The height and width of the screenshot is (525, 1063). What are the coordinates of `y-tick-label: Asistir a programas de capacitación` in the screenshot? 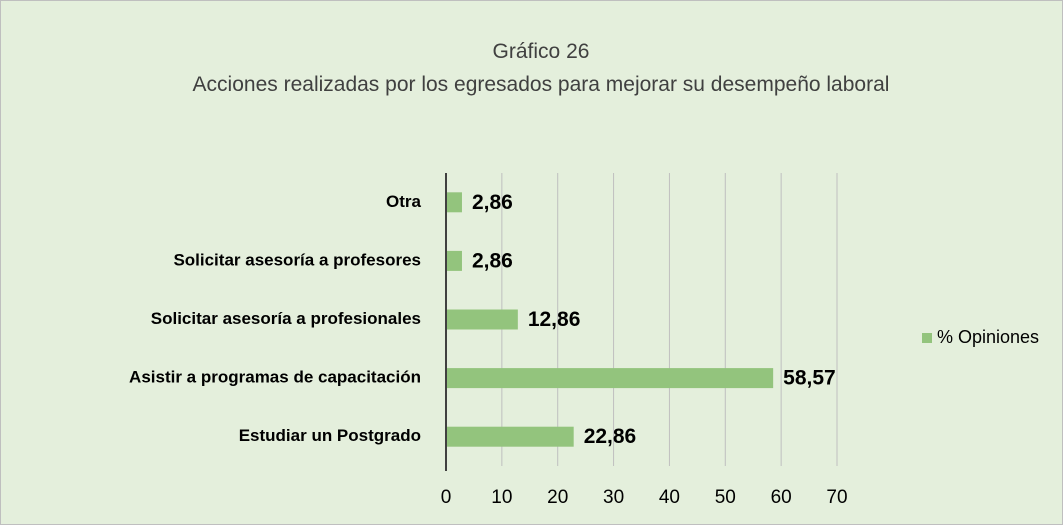 It's located at (275, 377).